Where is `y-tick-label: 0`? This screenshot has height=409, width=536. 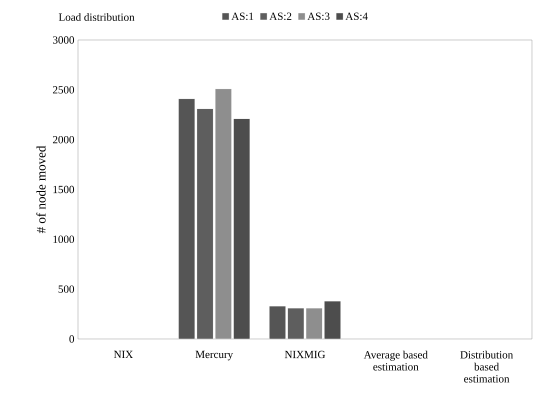
y-tick-label: 0 is located at coordinates (71, 339).